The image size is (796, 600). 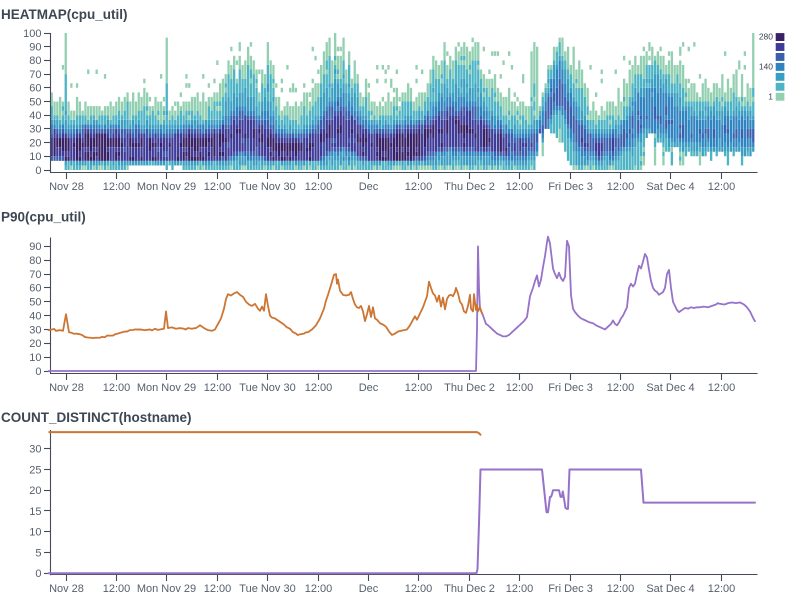 I want to click on svg-text: 140, so click(x=766, y=67).